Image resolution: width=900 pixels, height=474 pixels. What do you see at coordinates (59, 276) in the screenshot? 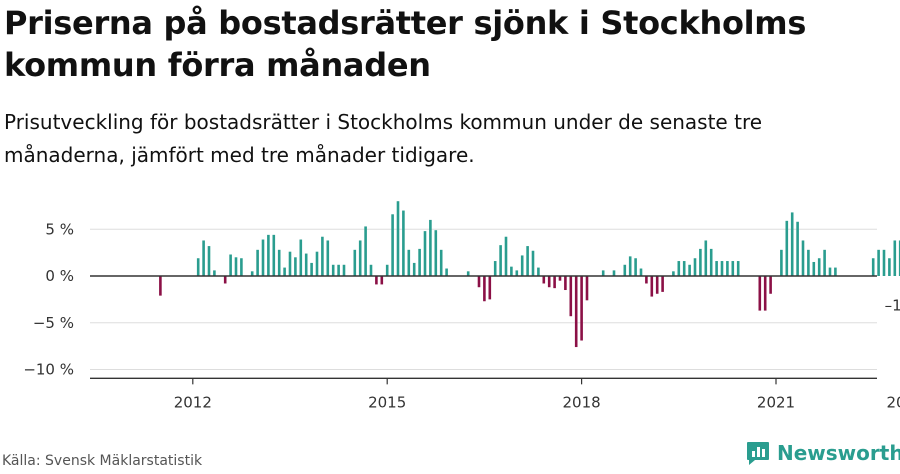
I see `y-tick-label: 0 %` at bounding box center [59, 276].